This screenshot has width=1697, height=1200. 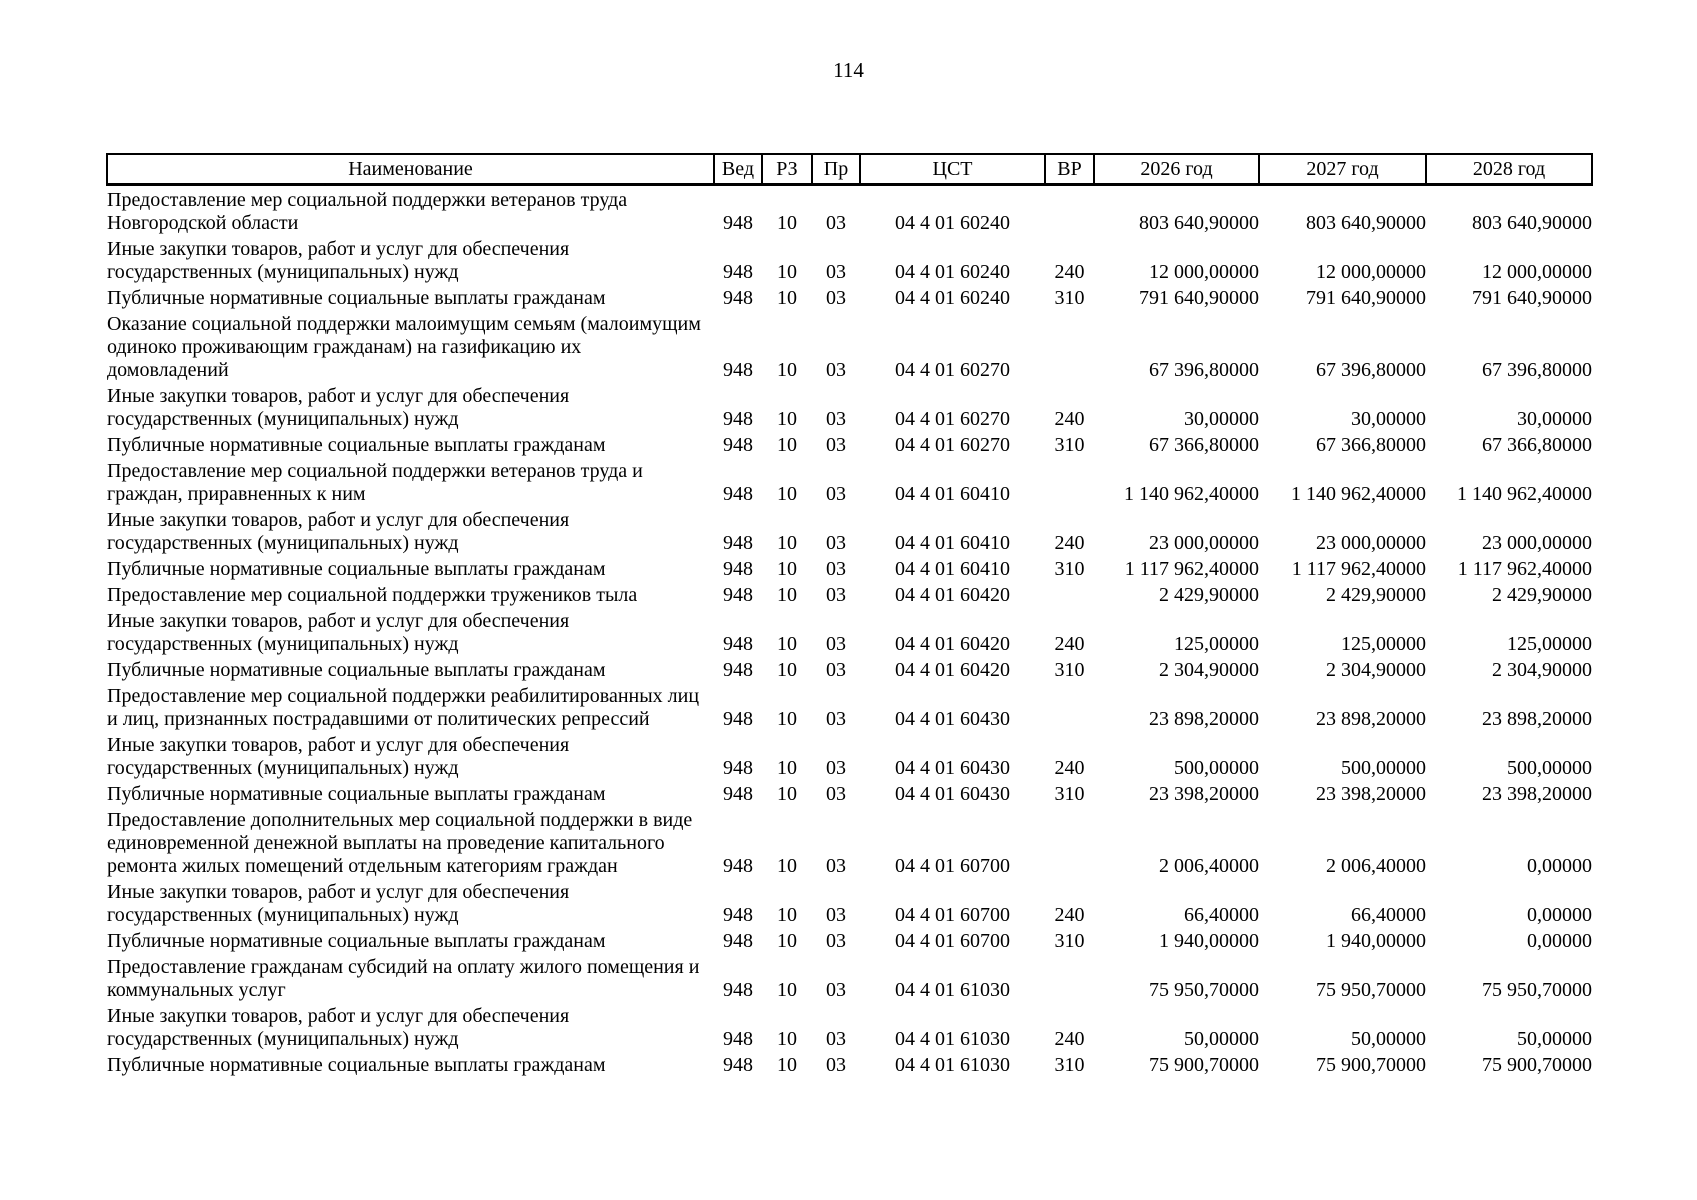 What do you see at coordinates (836, 169) in the screenshot?
I see `column-header-pr: Пр` at bounding box center [836, 169].